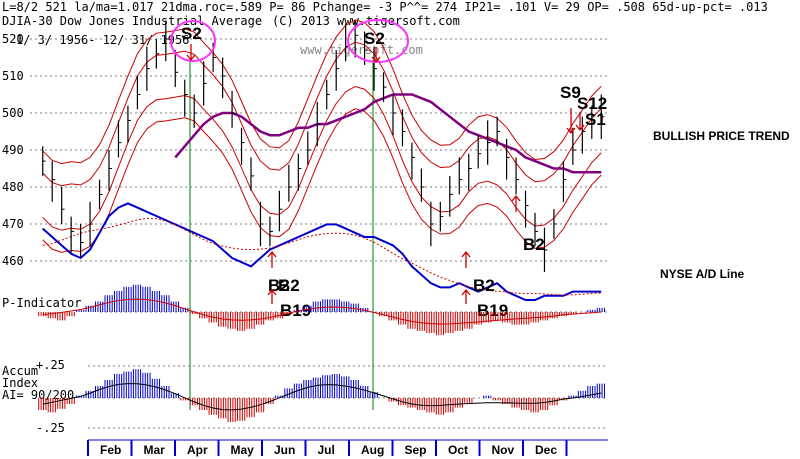 The height and width of the screenshot is (459, 800). What do you see at coordinates (347, 448) in the screenshot?
I see `month-axis: Feb Mar Apr May Jun Jul Aug Sep Oct Nov Dec` at bounding box center [347, 448].